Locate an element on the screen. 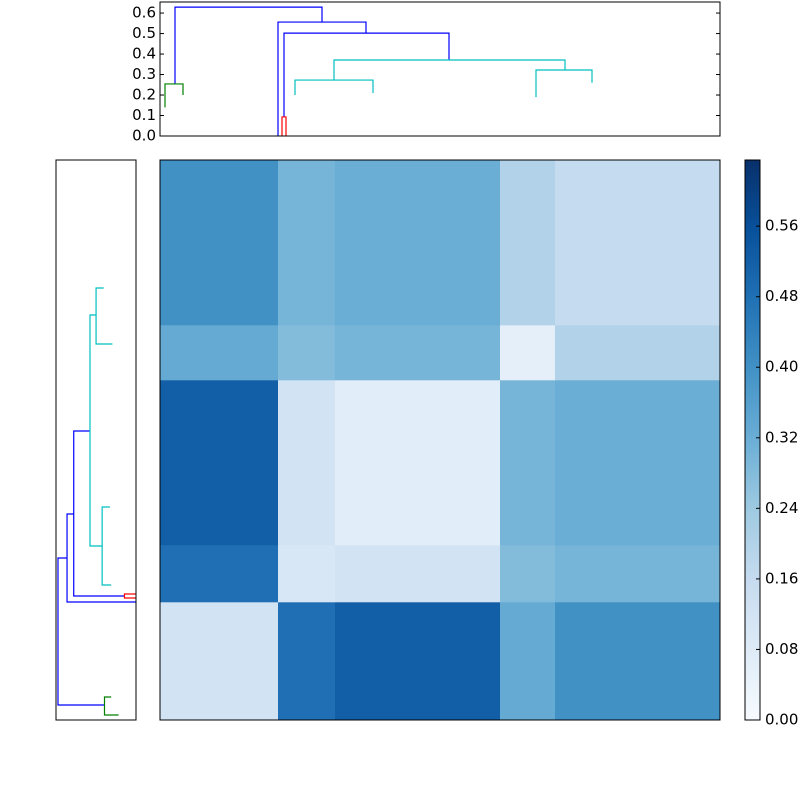 Image resolution: width=800 pixels, height=804 pixels. row-dendrogram-frame is located at coordinates (96, 440).